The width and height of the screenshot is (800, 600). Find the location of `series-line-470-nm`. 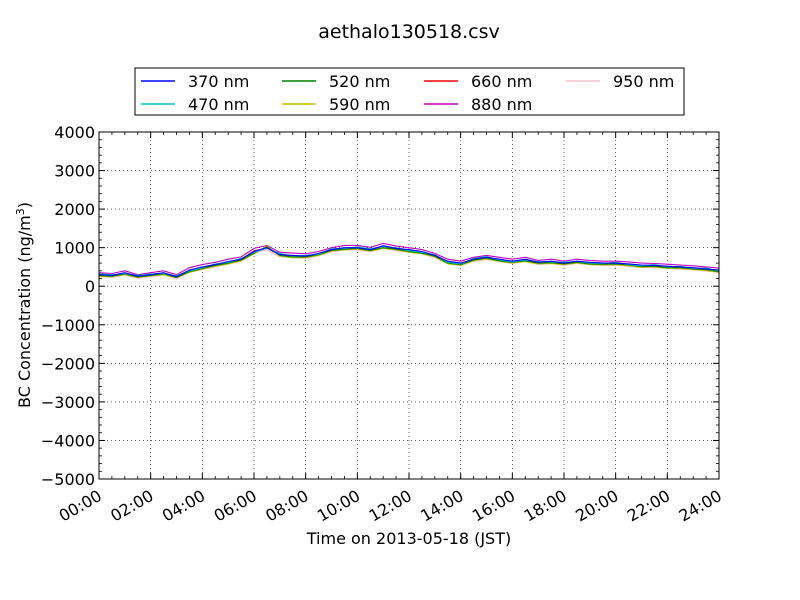

series-line-470-nm is located at coordinates (409, 261).